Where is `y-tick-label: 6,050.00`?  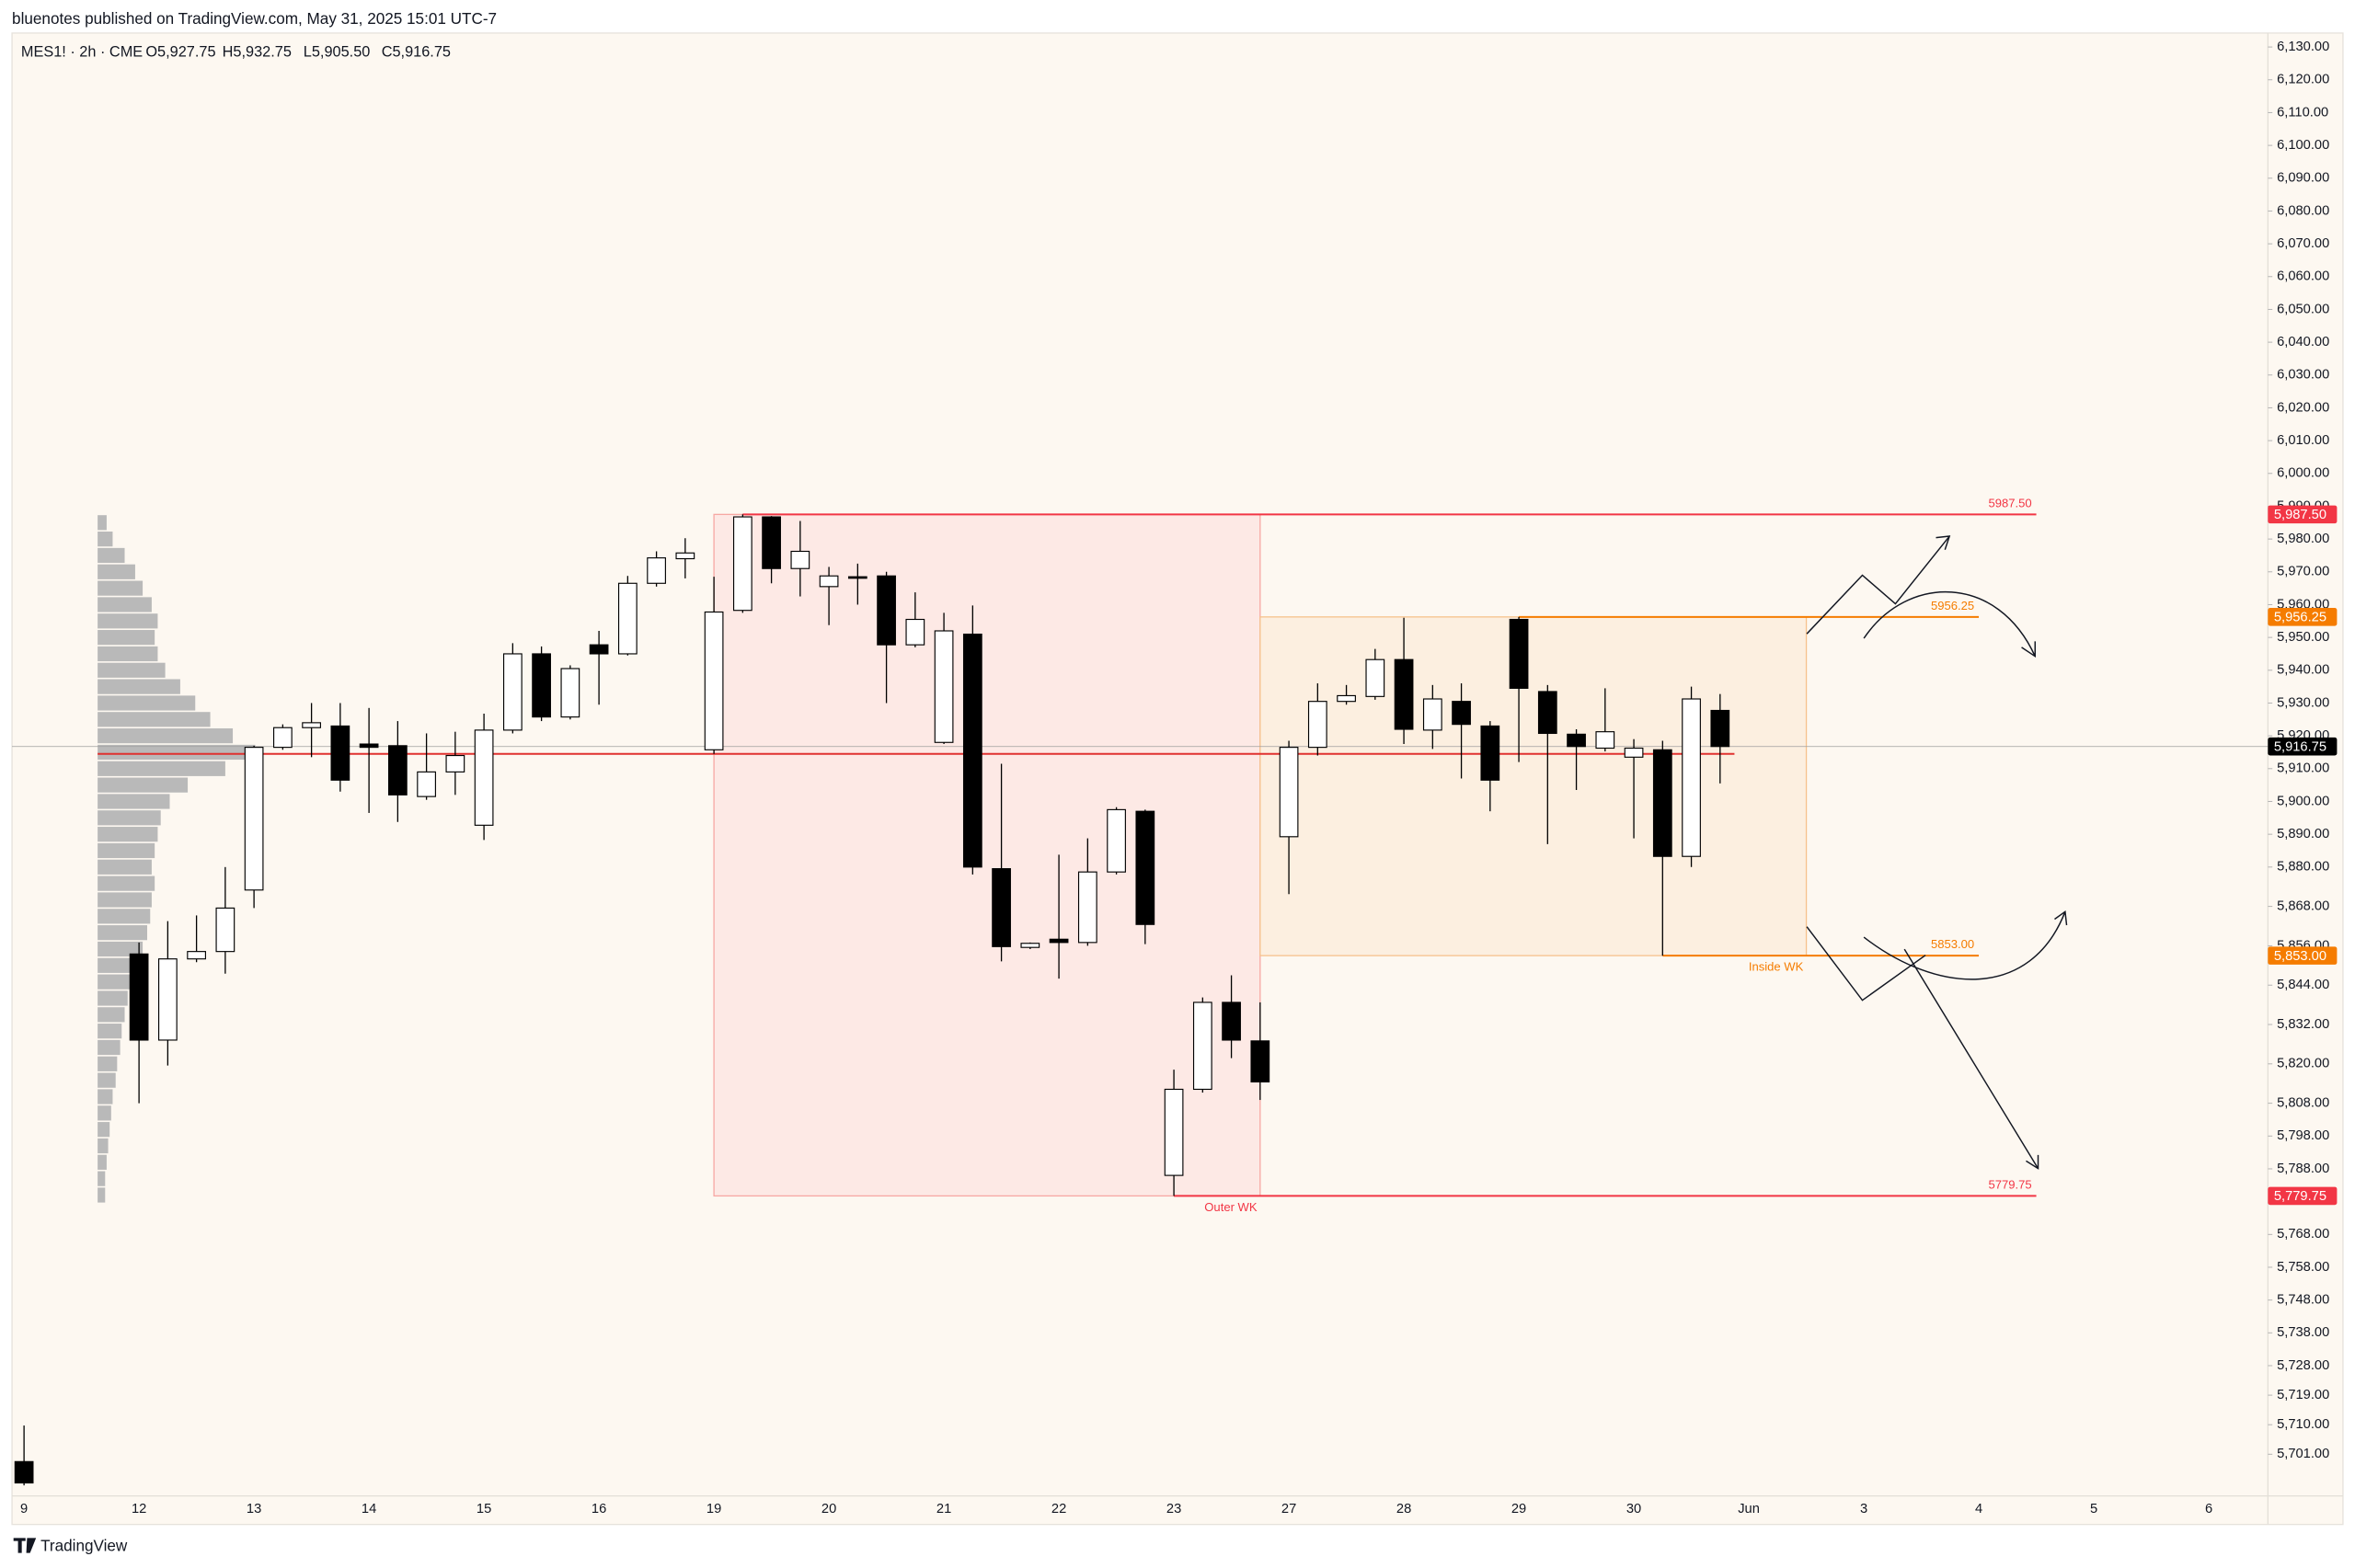
y-tick-label: 6,050.00 is located at coordinates (2303, 309).